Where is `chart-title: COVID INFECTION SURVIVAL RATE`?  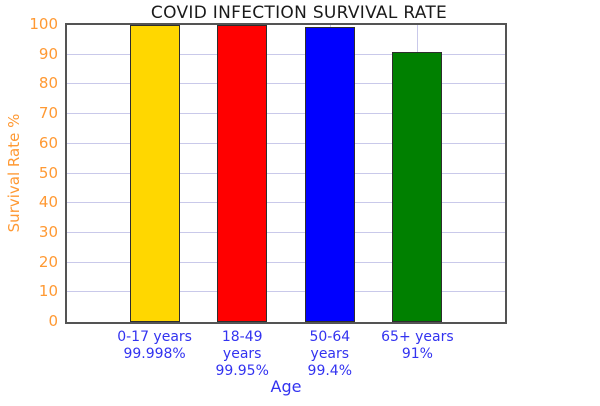 chart-title: COVID INFECTION SURVIVAL RATE is located at coordinates (299, 13).